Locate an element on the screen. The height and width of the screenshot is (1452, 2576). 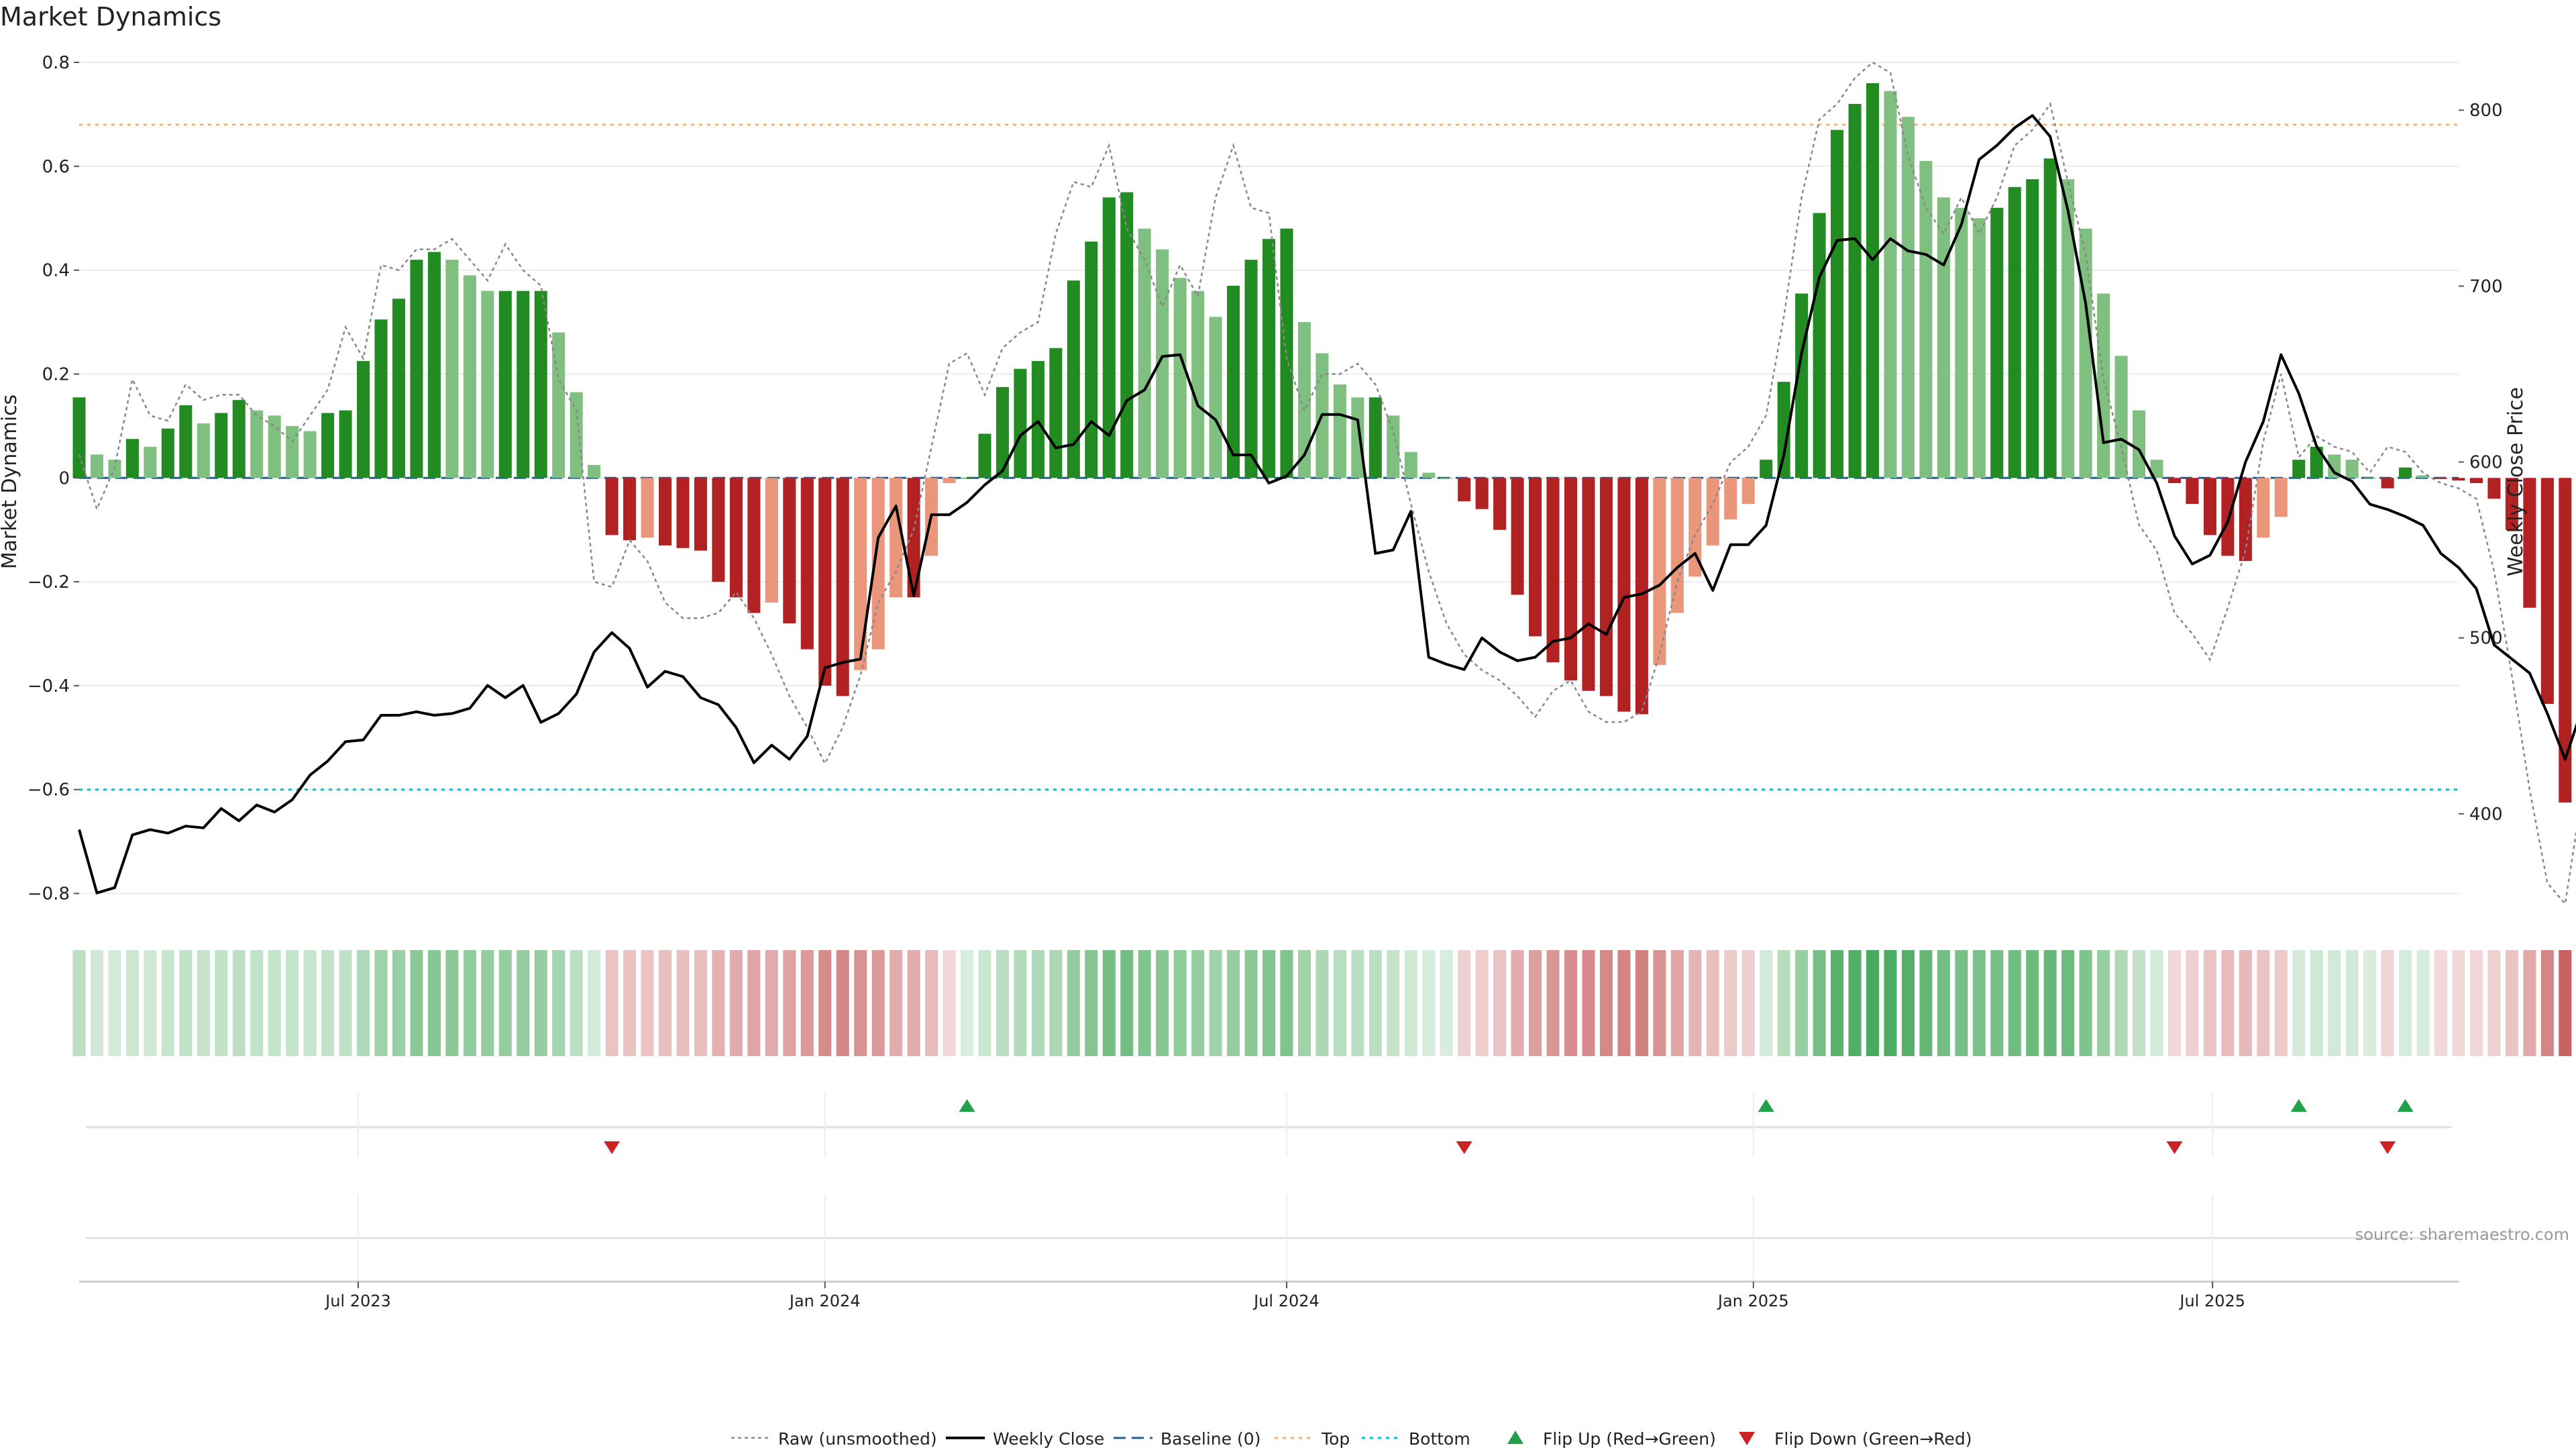
chart-title: Market Dynamics is located at coordinates (110, 17).